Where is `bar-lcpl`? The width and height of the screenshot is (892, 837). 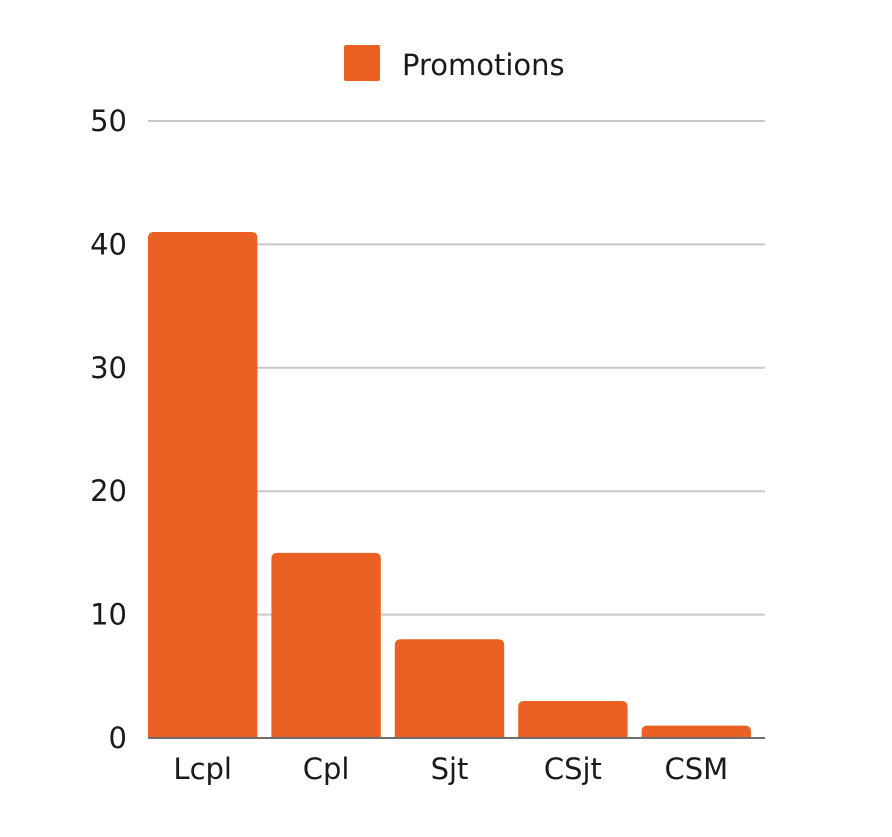
bar-lcpl is located at coordinates (203, 485).